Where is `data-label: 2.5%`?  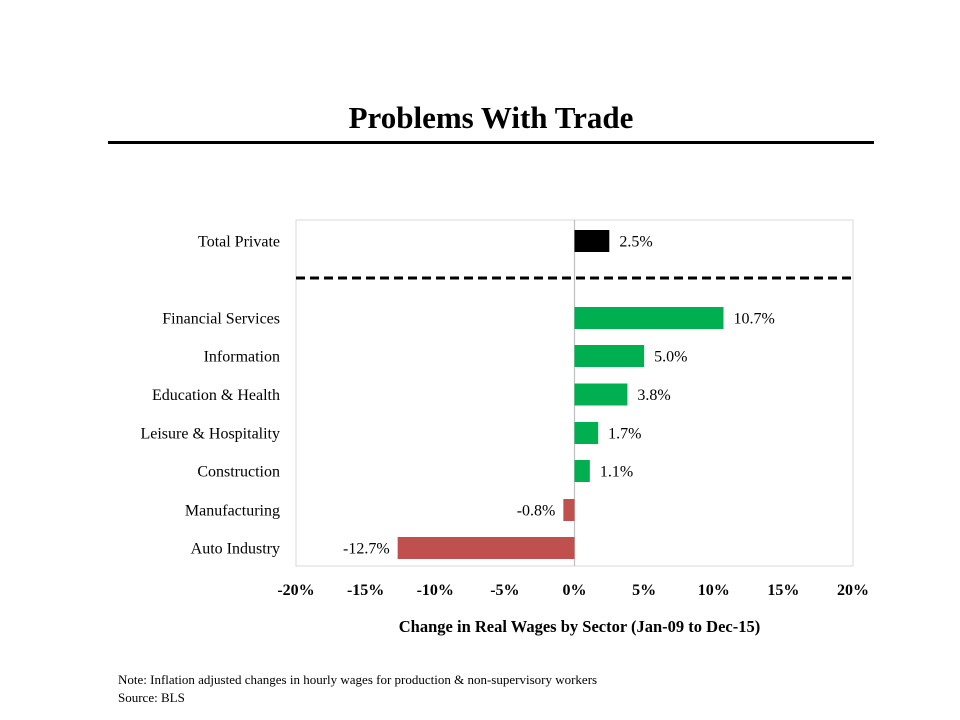 data-label: 2.5% is located at coordinates (635, 242).